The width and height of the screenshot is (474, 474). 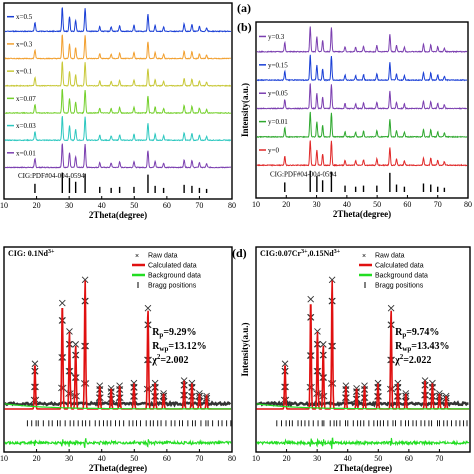 I want to click on series-label: x=0.5, so click(x=24, y=17).